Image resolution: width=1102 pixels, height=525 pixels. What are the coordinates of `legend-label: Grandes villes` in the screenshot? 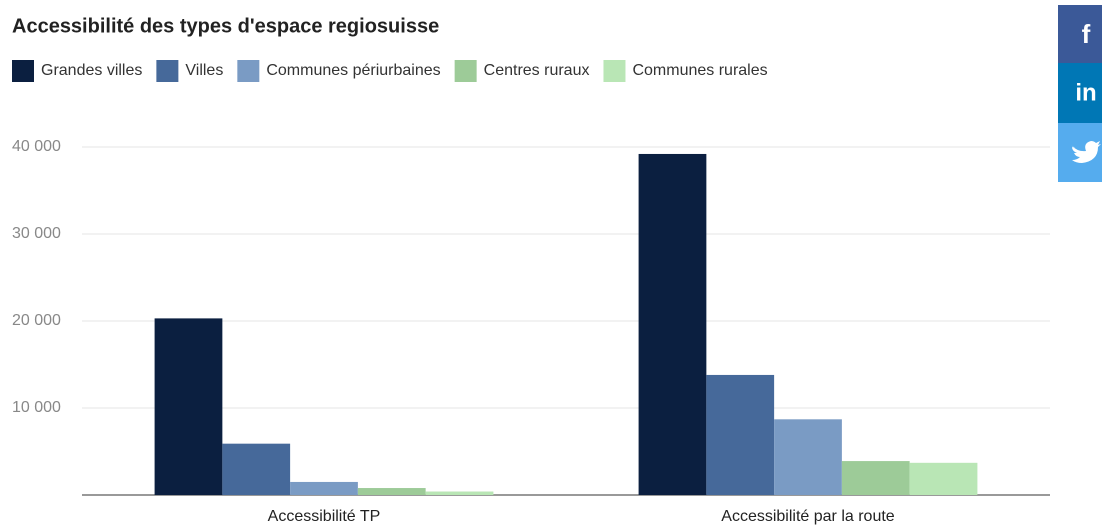 It's located at (91, 70).